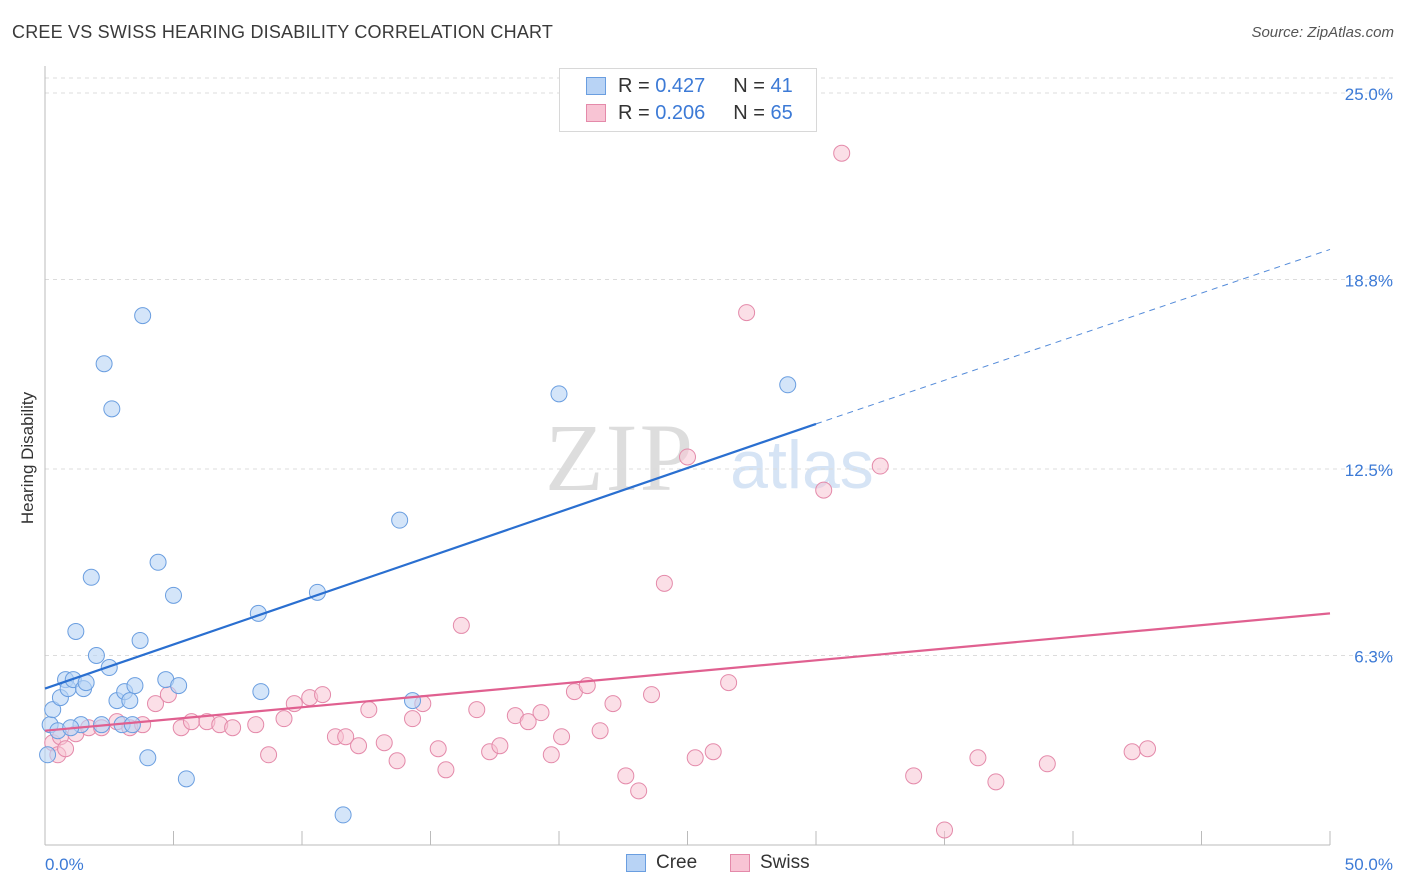 The width and height of the screenshot is (1406, 892). I want to click on legend-r-value: 0.427, so click(680, 85).